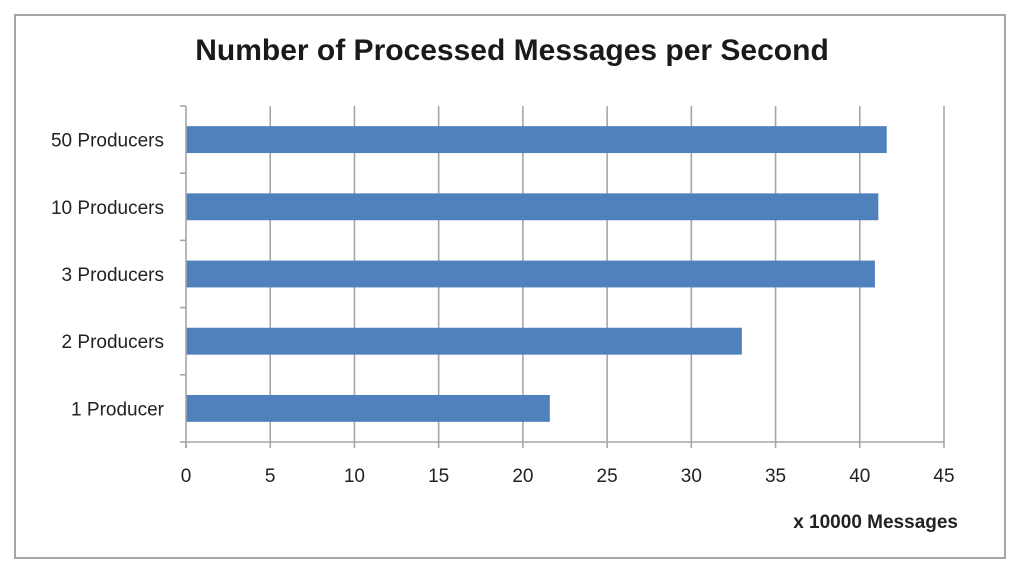 The height and width of the screenshot is (573, 1024). What do you see at coordinates (568, 476) in the screenshot?
I see `x-tick-labels: 0 5 10 15 20 25 30 35 40 45` at bounding box center [568, 476].